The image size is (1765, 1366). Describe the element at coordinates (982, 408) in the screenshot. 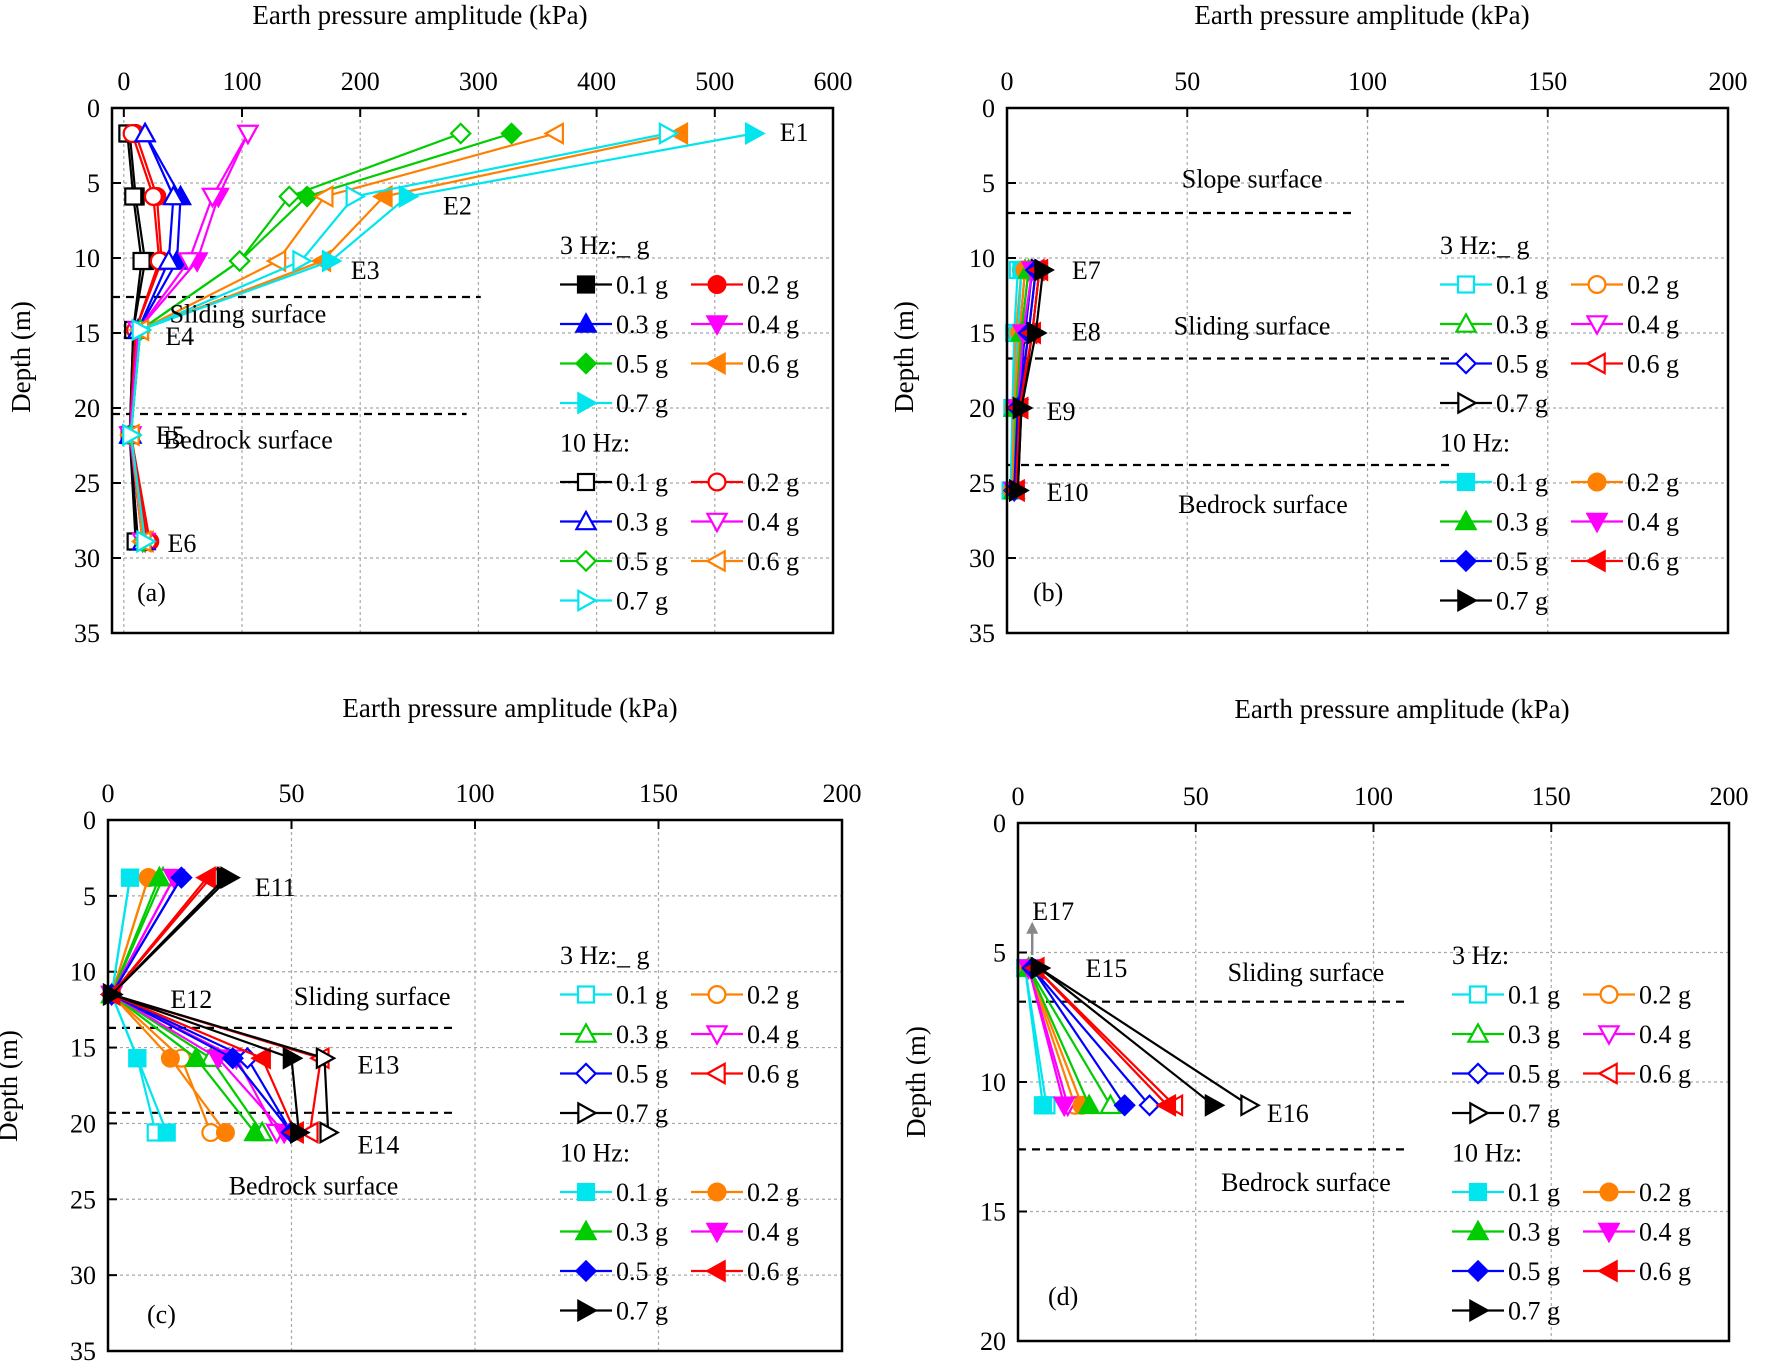

I see `y-tick-label: 20` at that location.